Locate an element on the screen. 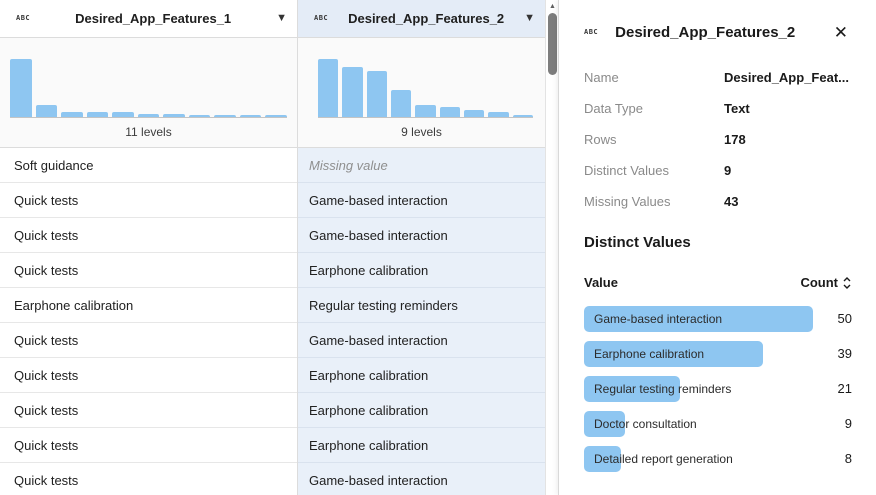 The width and height of the screenshot is (876, 495). property-label: Distinct Values is located at coordinates (627, 170).